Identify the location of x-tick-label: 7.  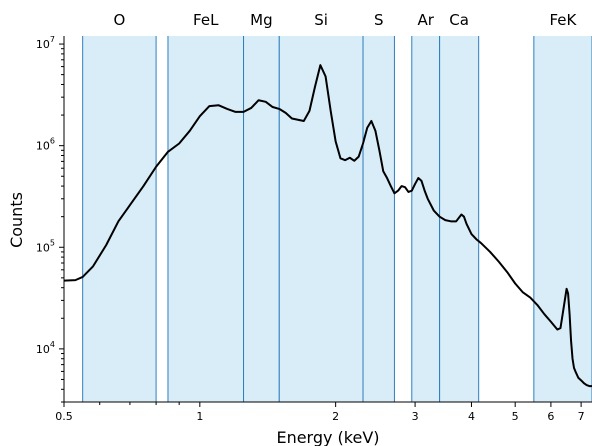
(581, 416).